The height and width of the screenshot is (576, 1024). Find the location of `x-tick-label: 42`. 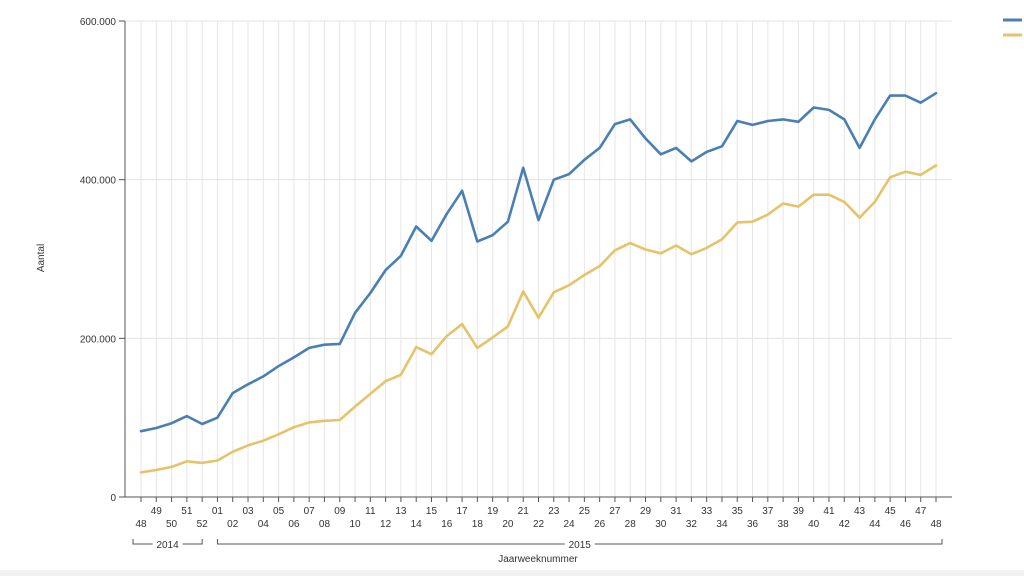

x-tick-label: 42 is located at coordinates (845, 524).